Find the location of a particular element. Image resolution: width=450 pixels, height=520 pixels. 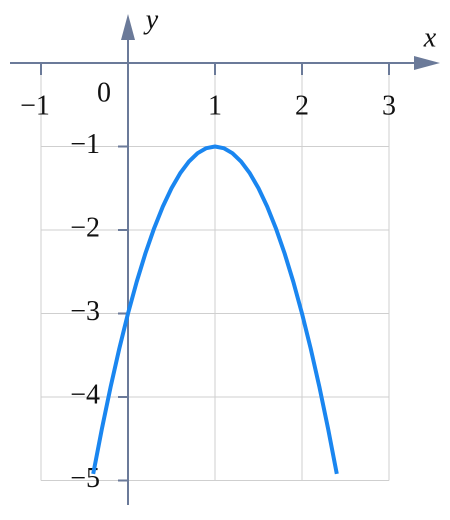

x-tick-label: 3 is located at coordinates (389, 105).